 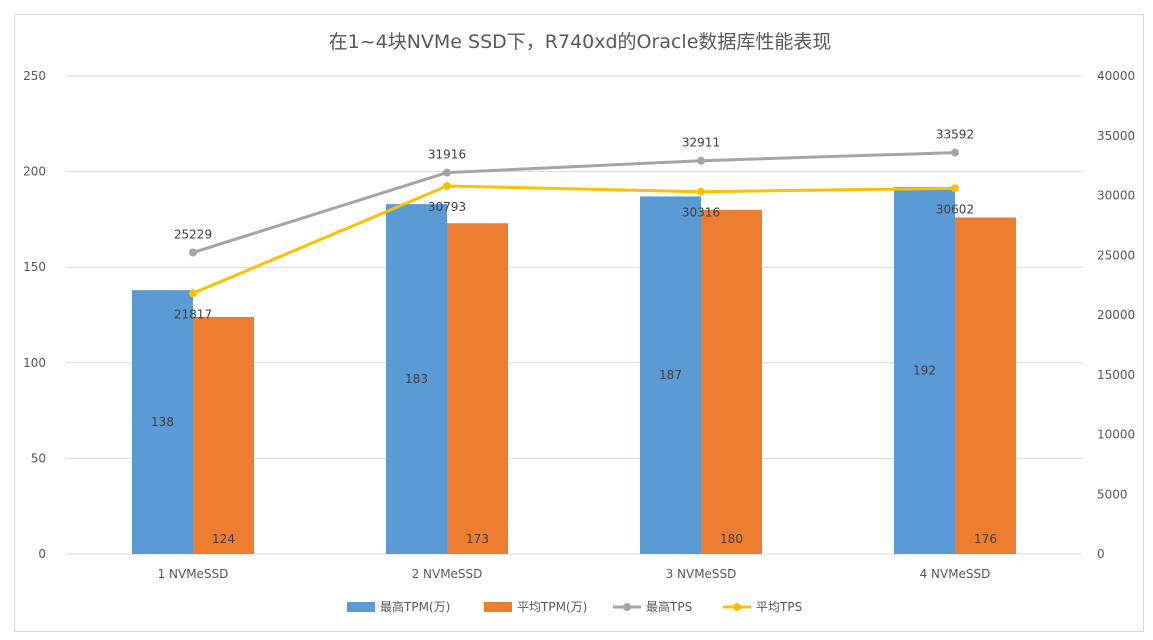 What do you see at coordinates (669, 606) in the screenshot?
I see `legend-label: 最高TPS` at bounding box center [669, 606].